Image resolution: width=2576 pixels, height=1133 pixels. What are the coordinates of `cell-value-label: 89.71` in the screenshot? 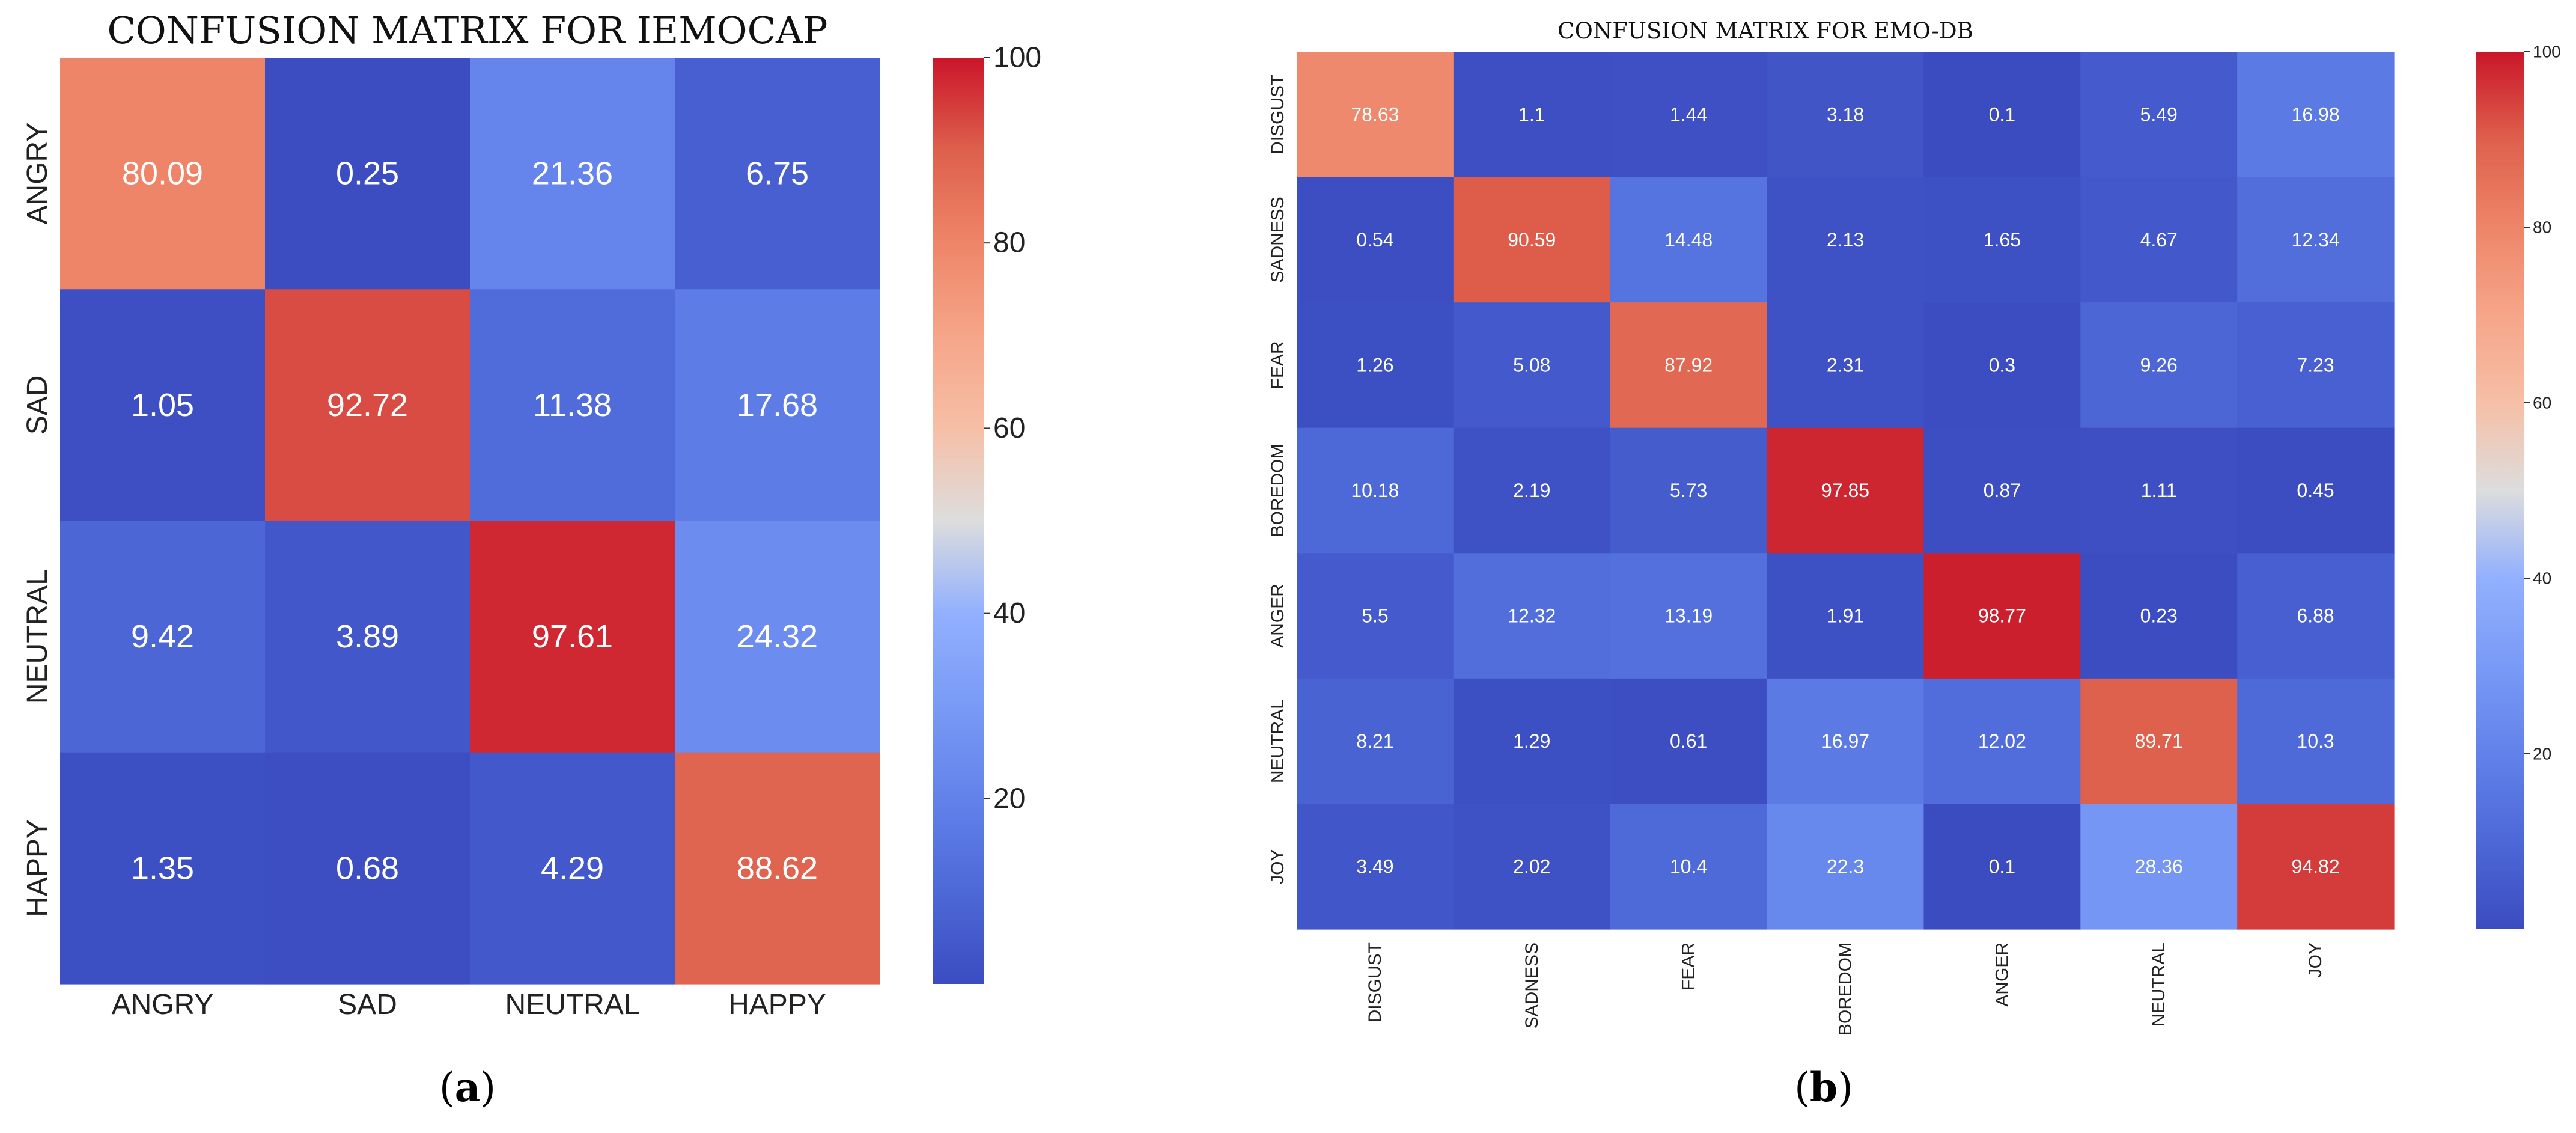 It's located at (2159, 741).